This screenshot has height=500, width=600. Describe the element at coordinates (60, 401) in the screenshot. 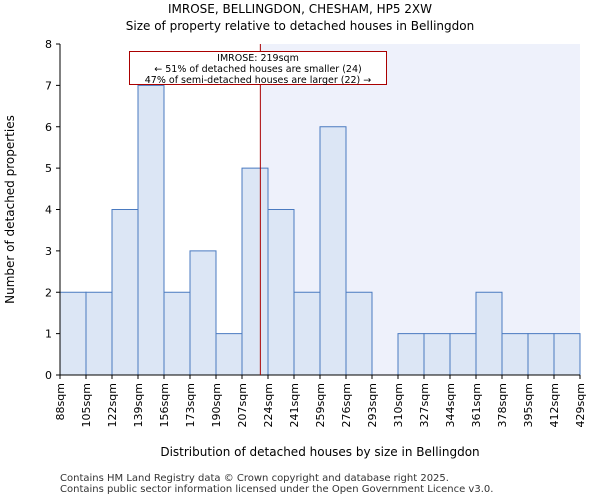

I see `x-tick-label-0: 88sqm` at that location.